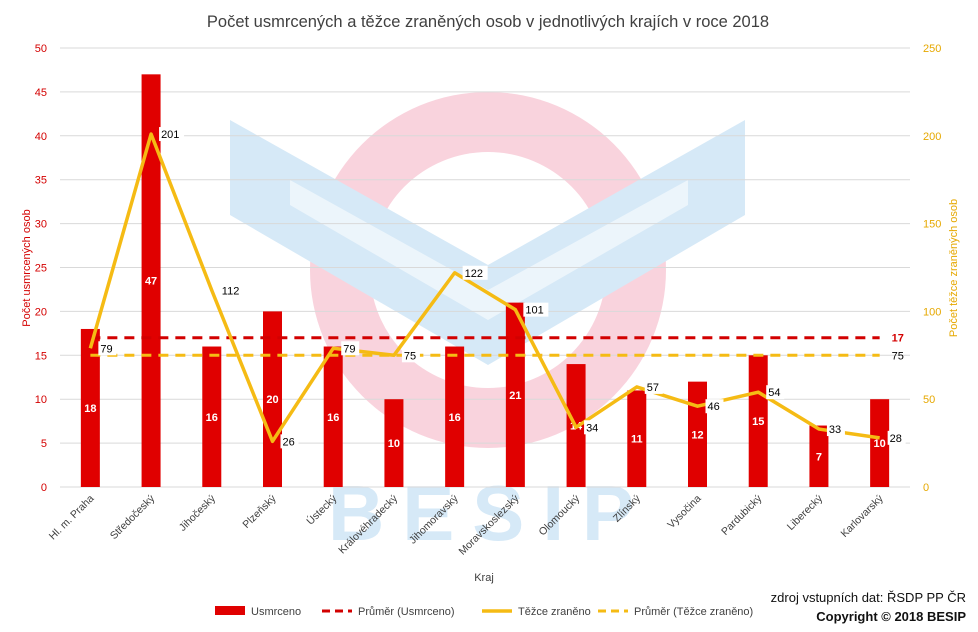 The width and height of the screenshot is (978, 632). Describe the element at coordinates (272, 400) in the screenshot. I see `bar-value-label: 20` at that location.